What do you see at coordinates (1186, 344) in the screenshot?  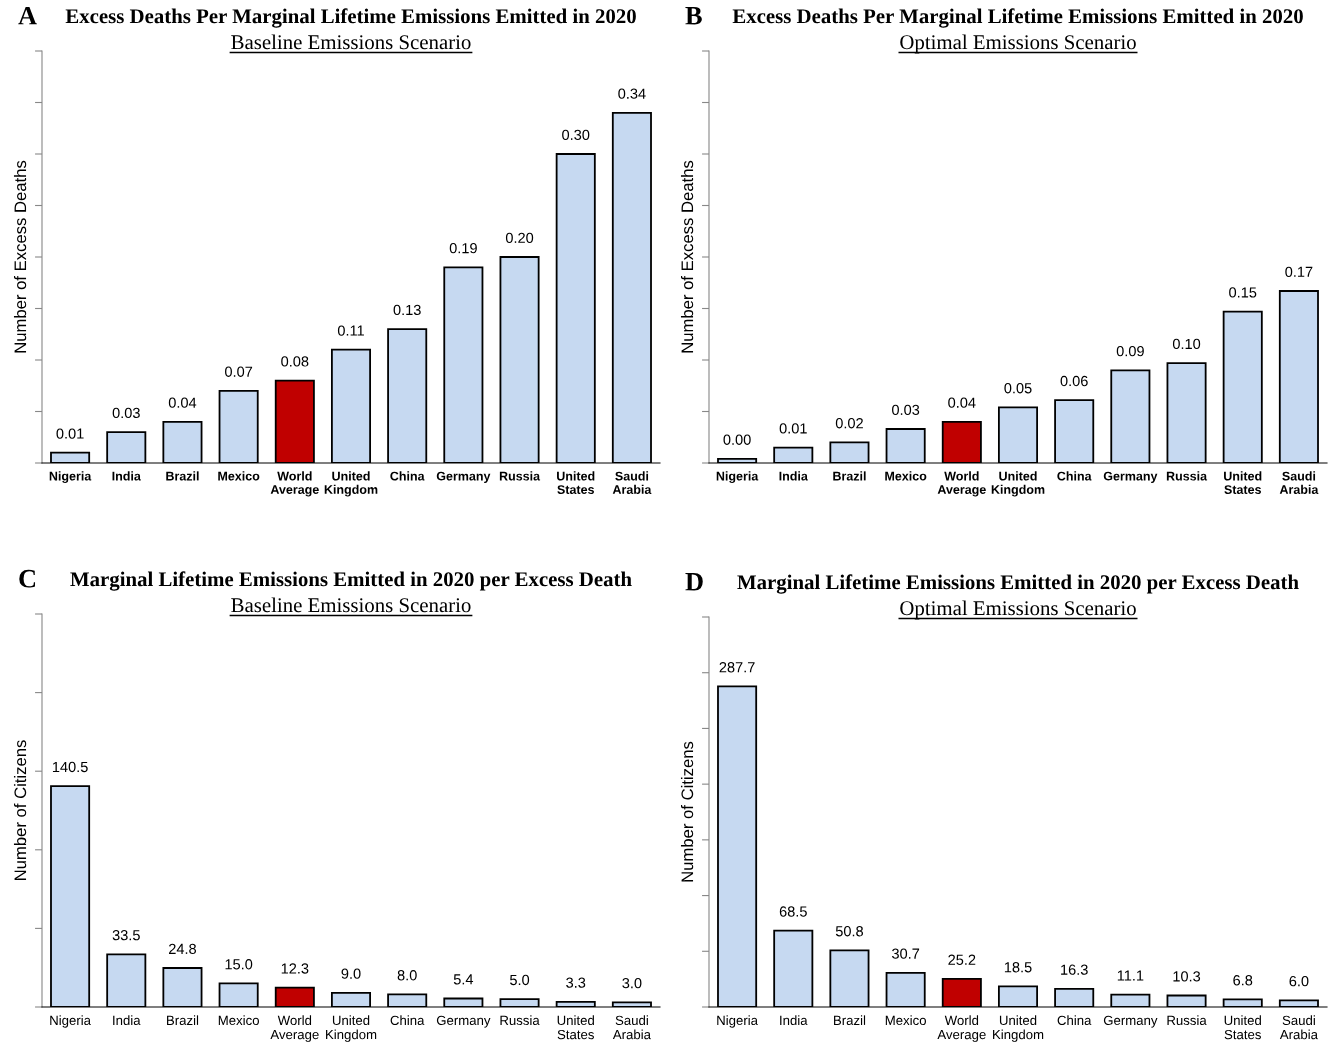 I see `data-label: 0.10` at bounding box center [1186, 344].